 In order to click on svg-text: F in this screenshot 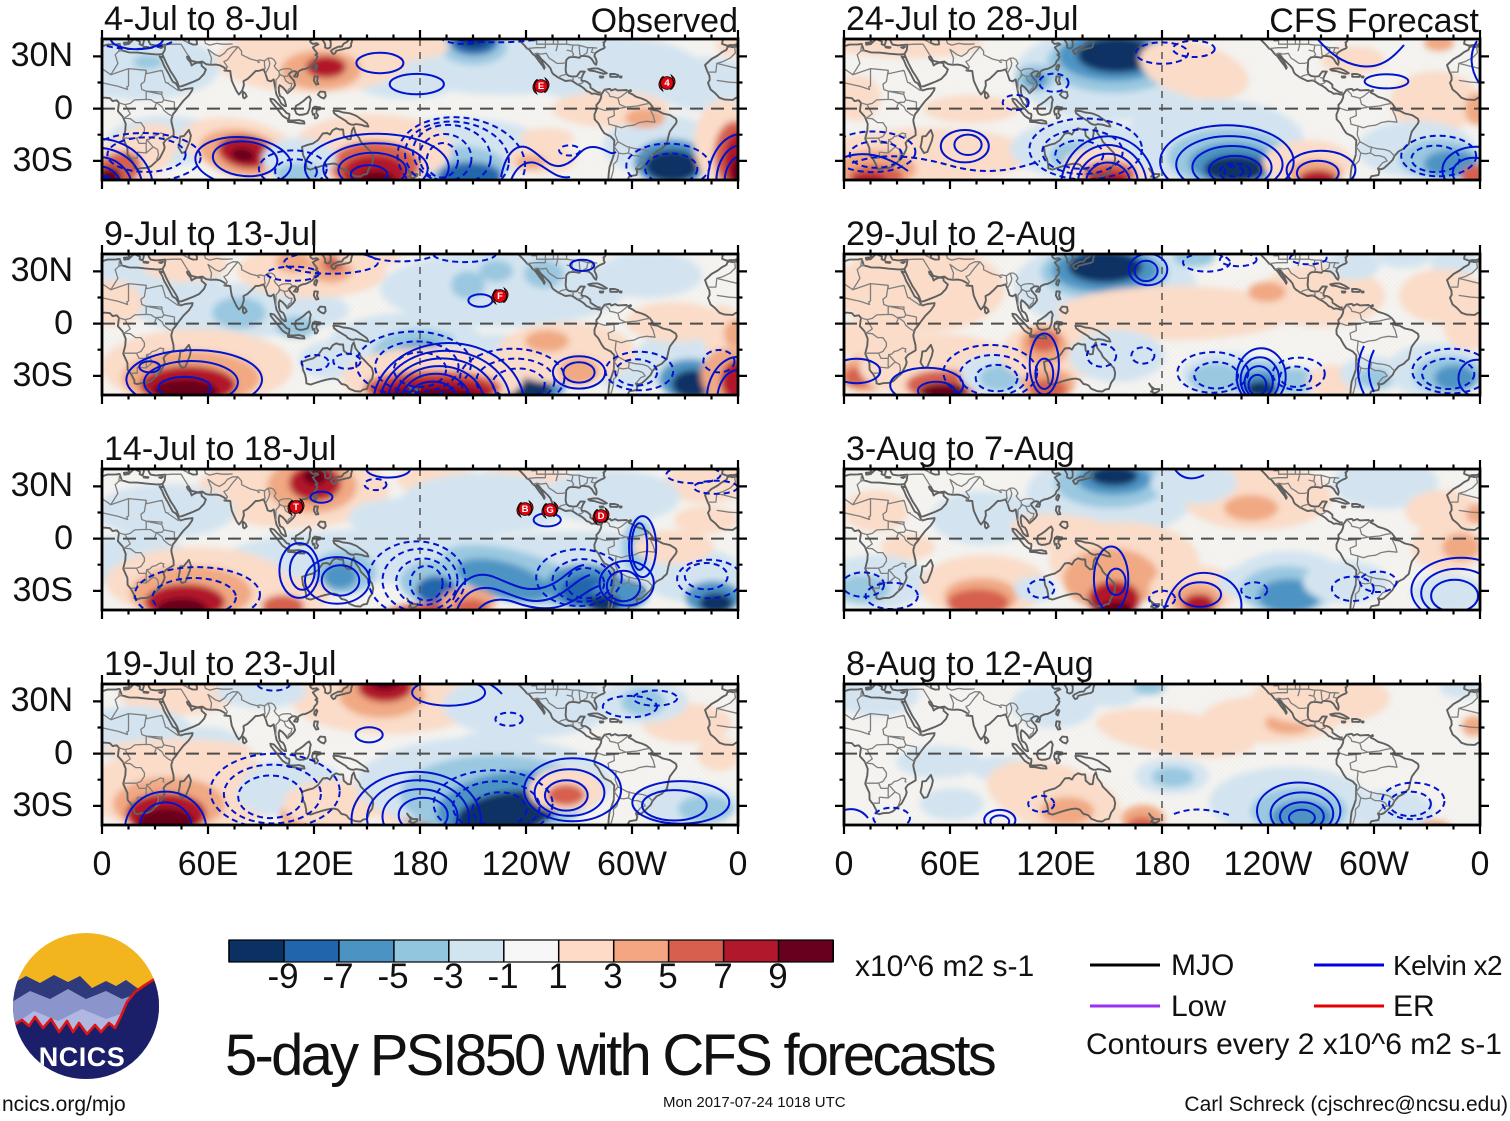, I will do `click(500, 296)`.